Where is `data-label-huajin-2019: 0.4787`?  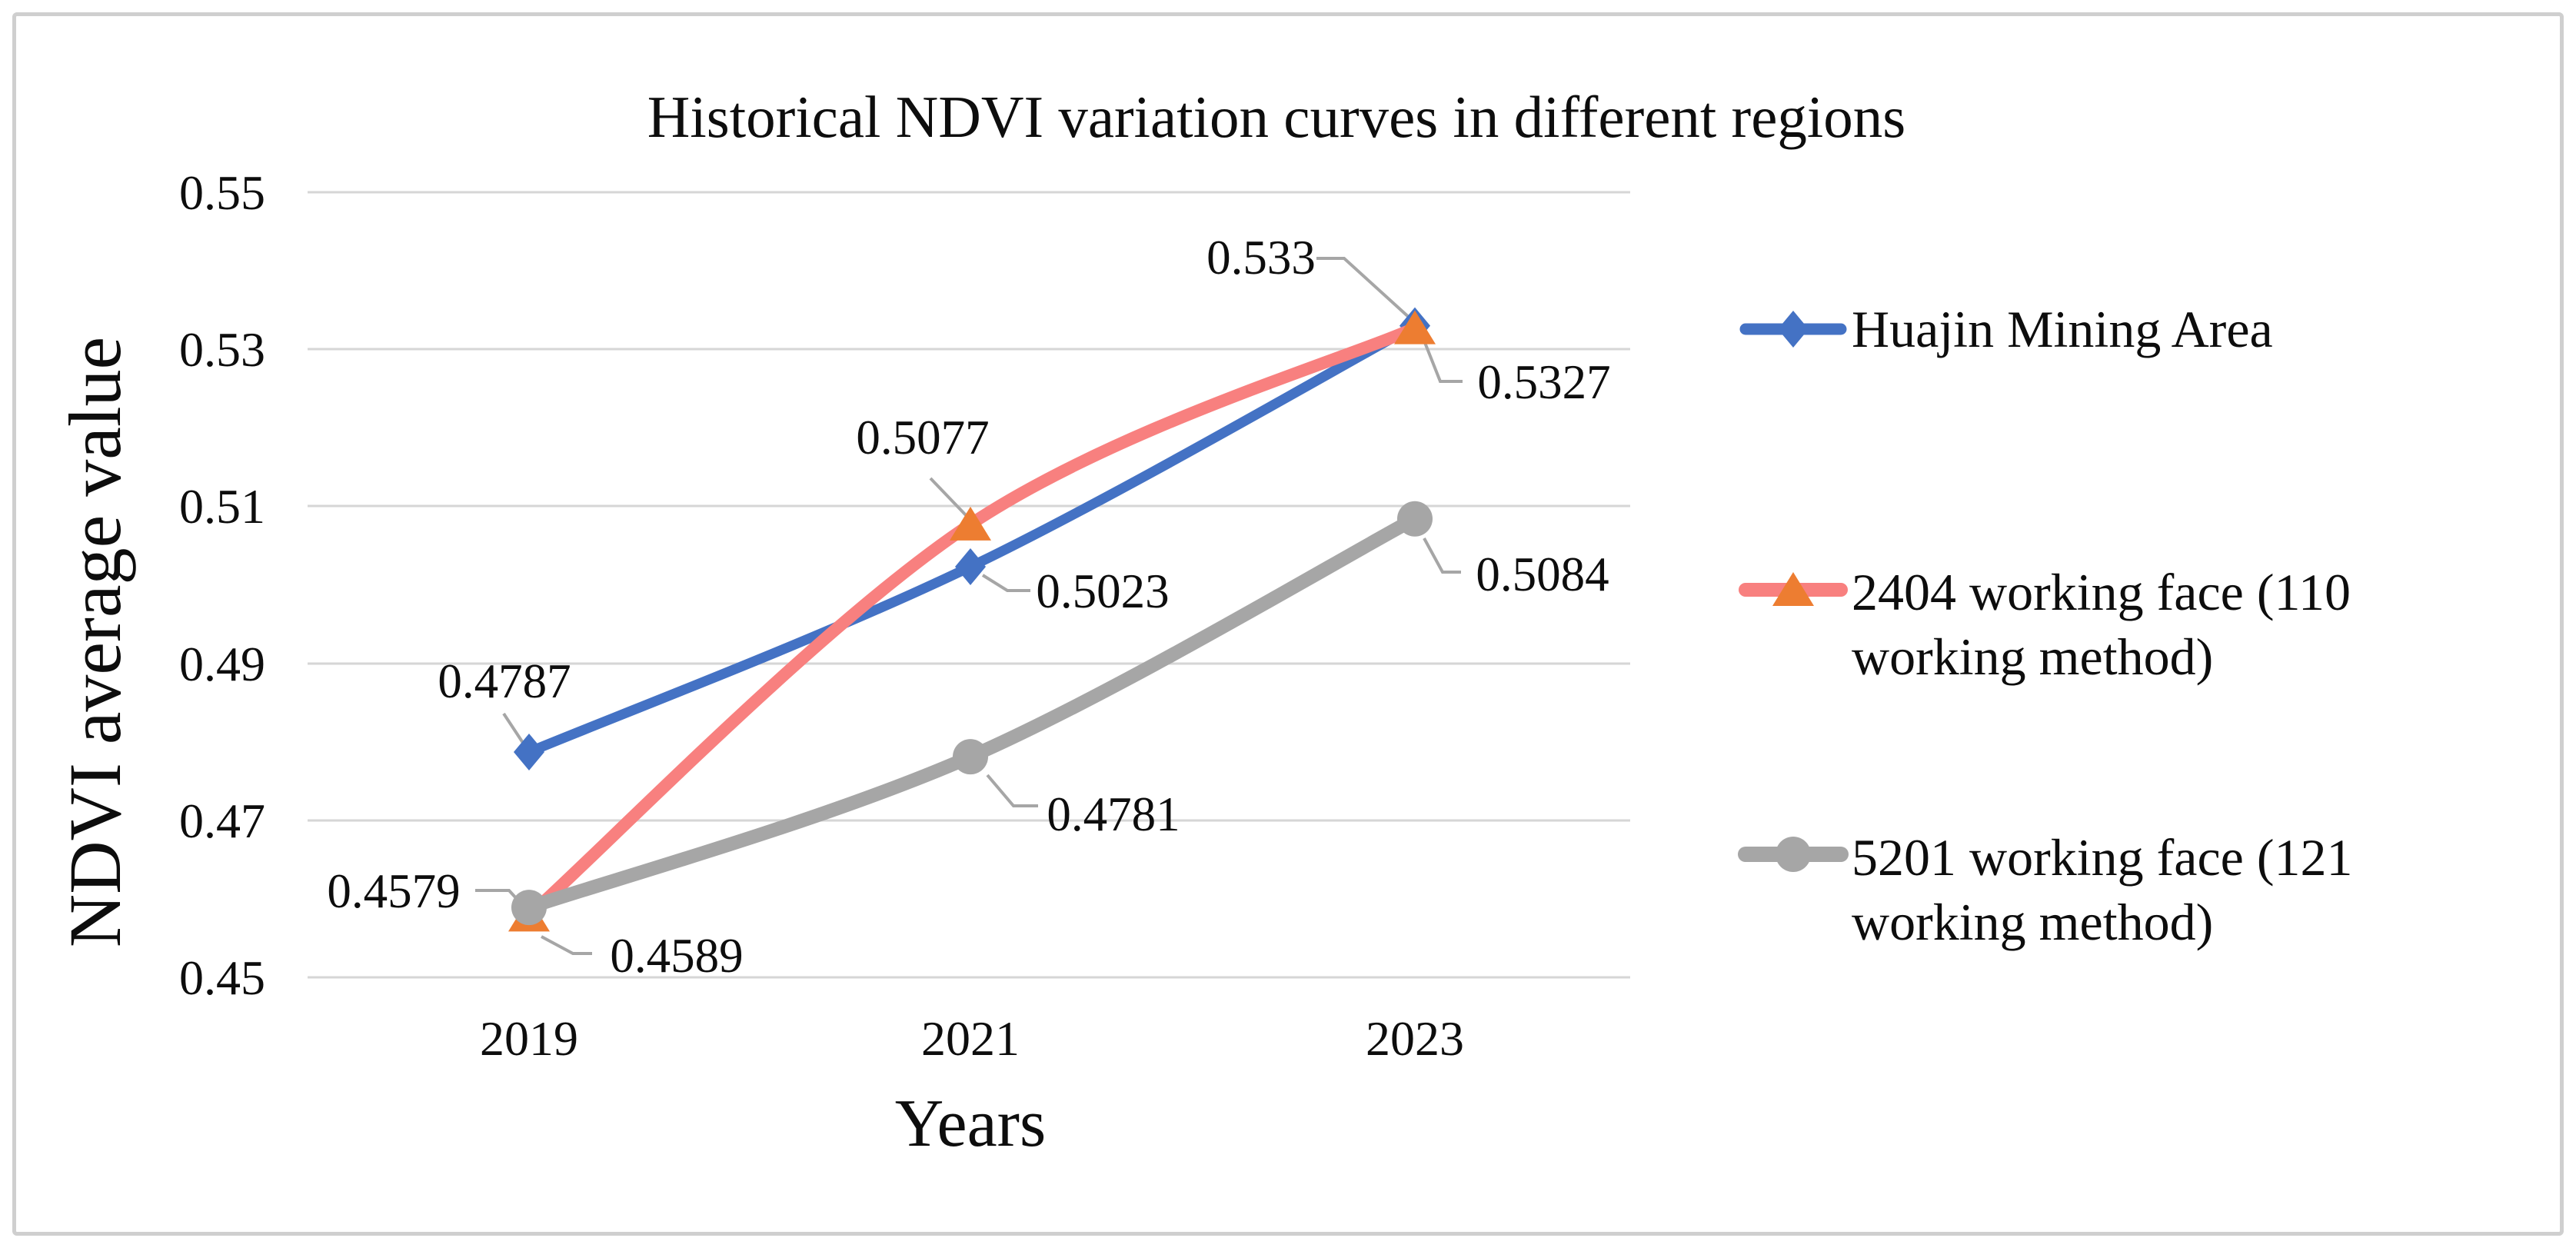
data-label-huajin-2019: 0.4787 is located at coordinates (504, 681).